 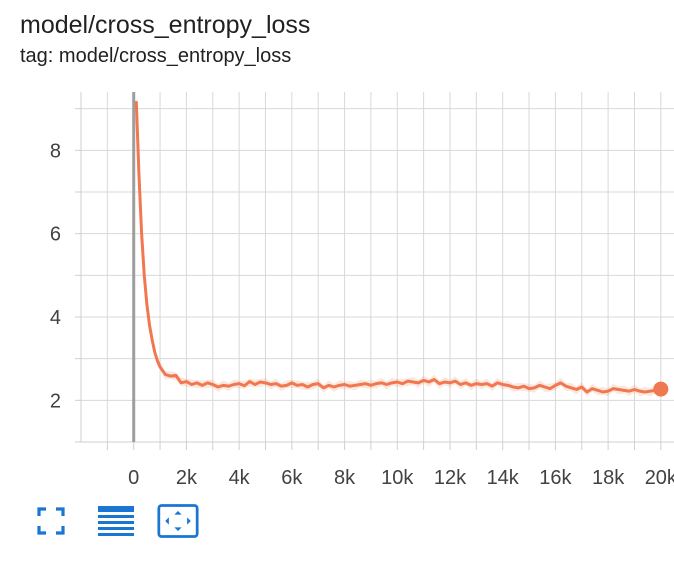 What do you see at coordinates (187, 478) in the screenshot?
I see `x-tick-label: 2k` at bounding box center [187, 478].